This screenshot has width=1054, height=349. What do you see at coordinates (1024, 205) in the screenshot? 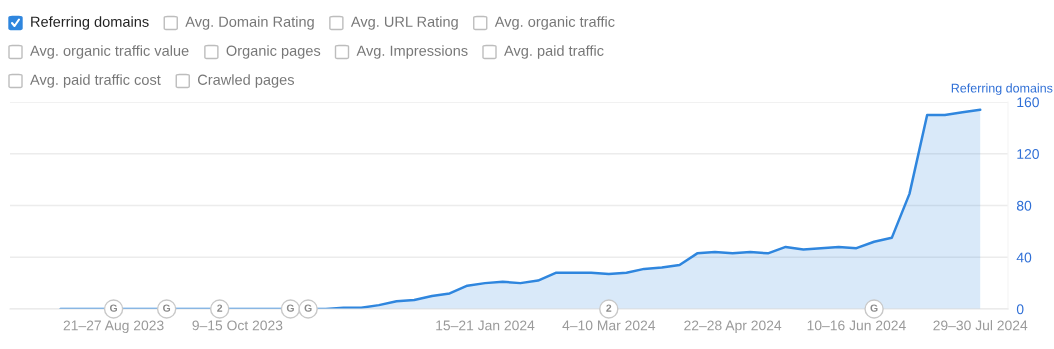
I see `y-tick-label: 80` at bounding box center [1024, 205].